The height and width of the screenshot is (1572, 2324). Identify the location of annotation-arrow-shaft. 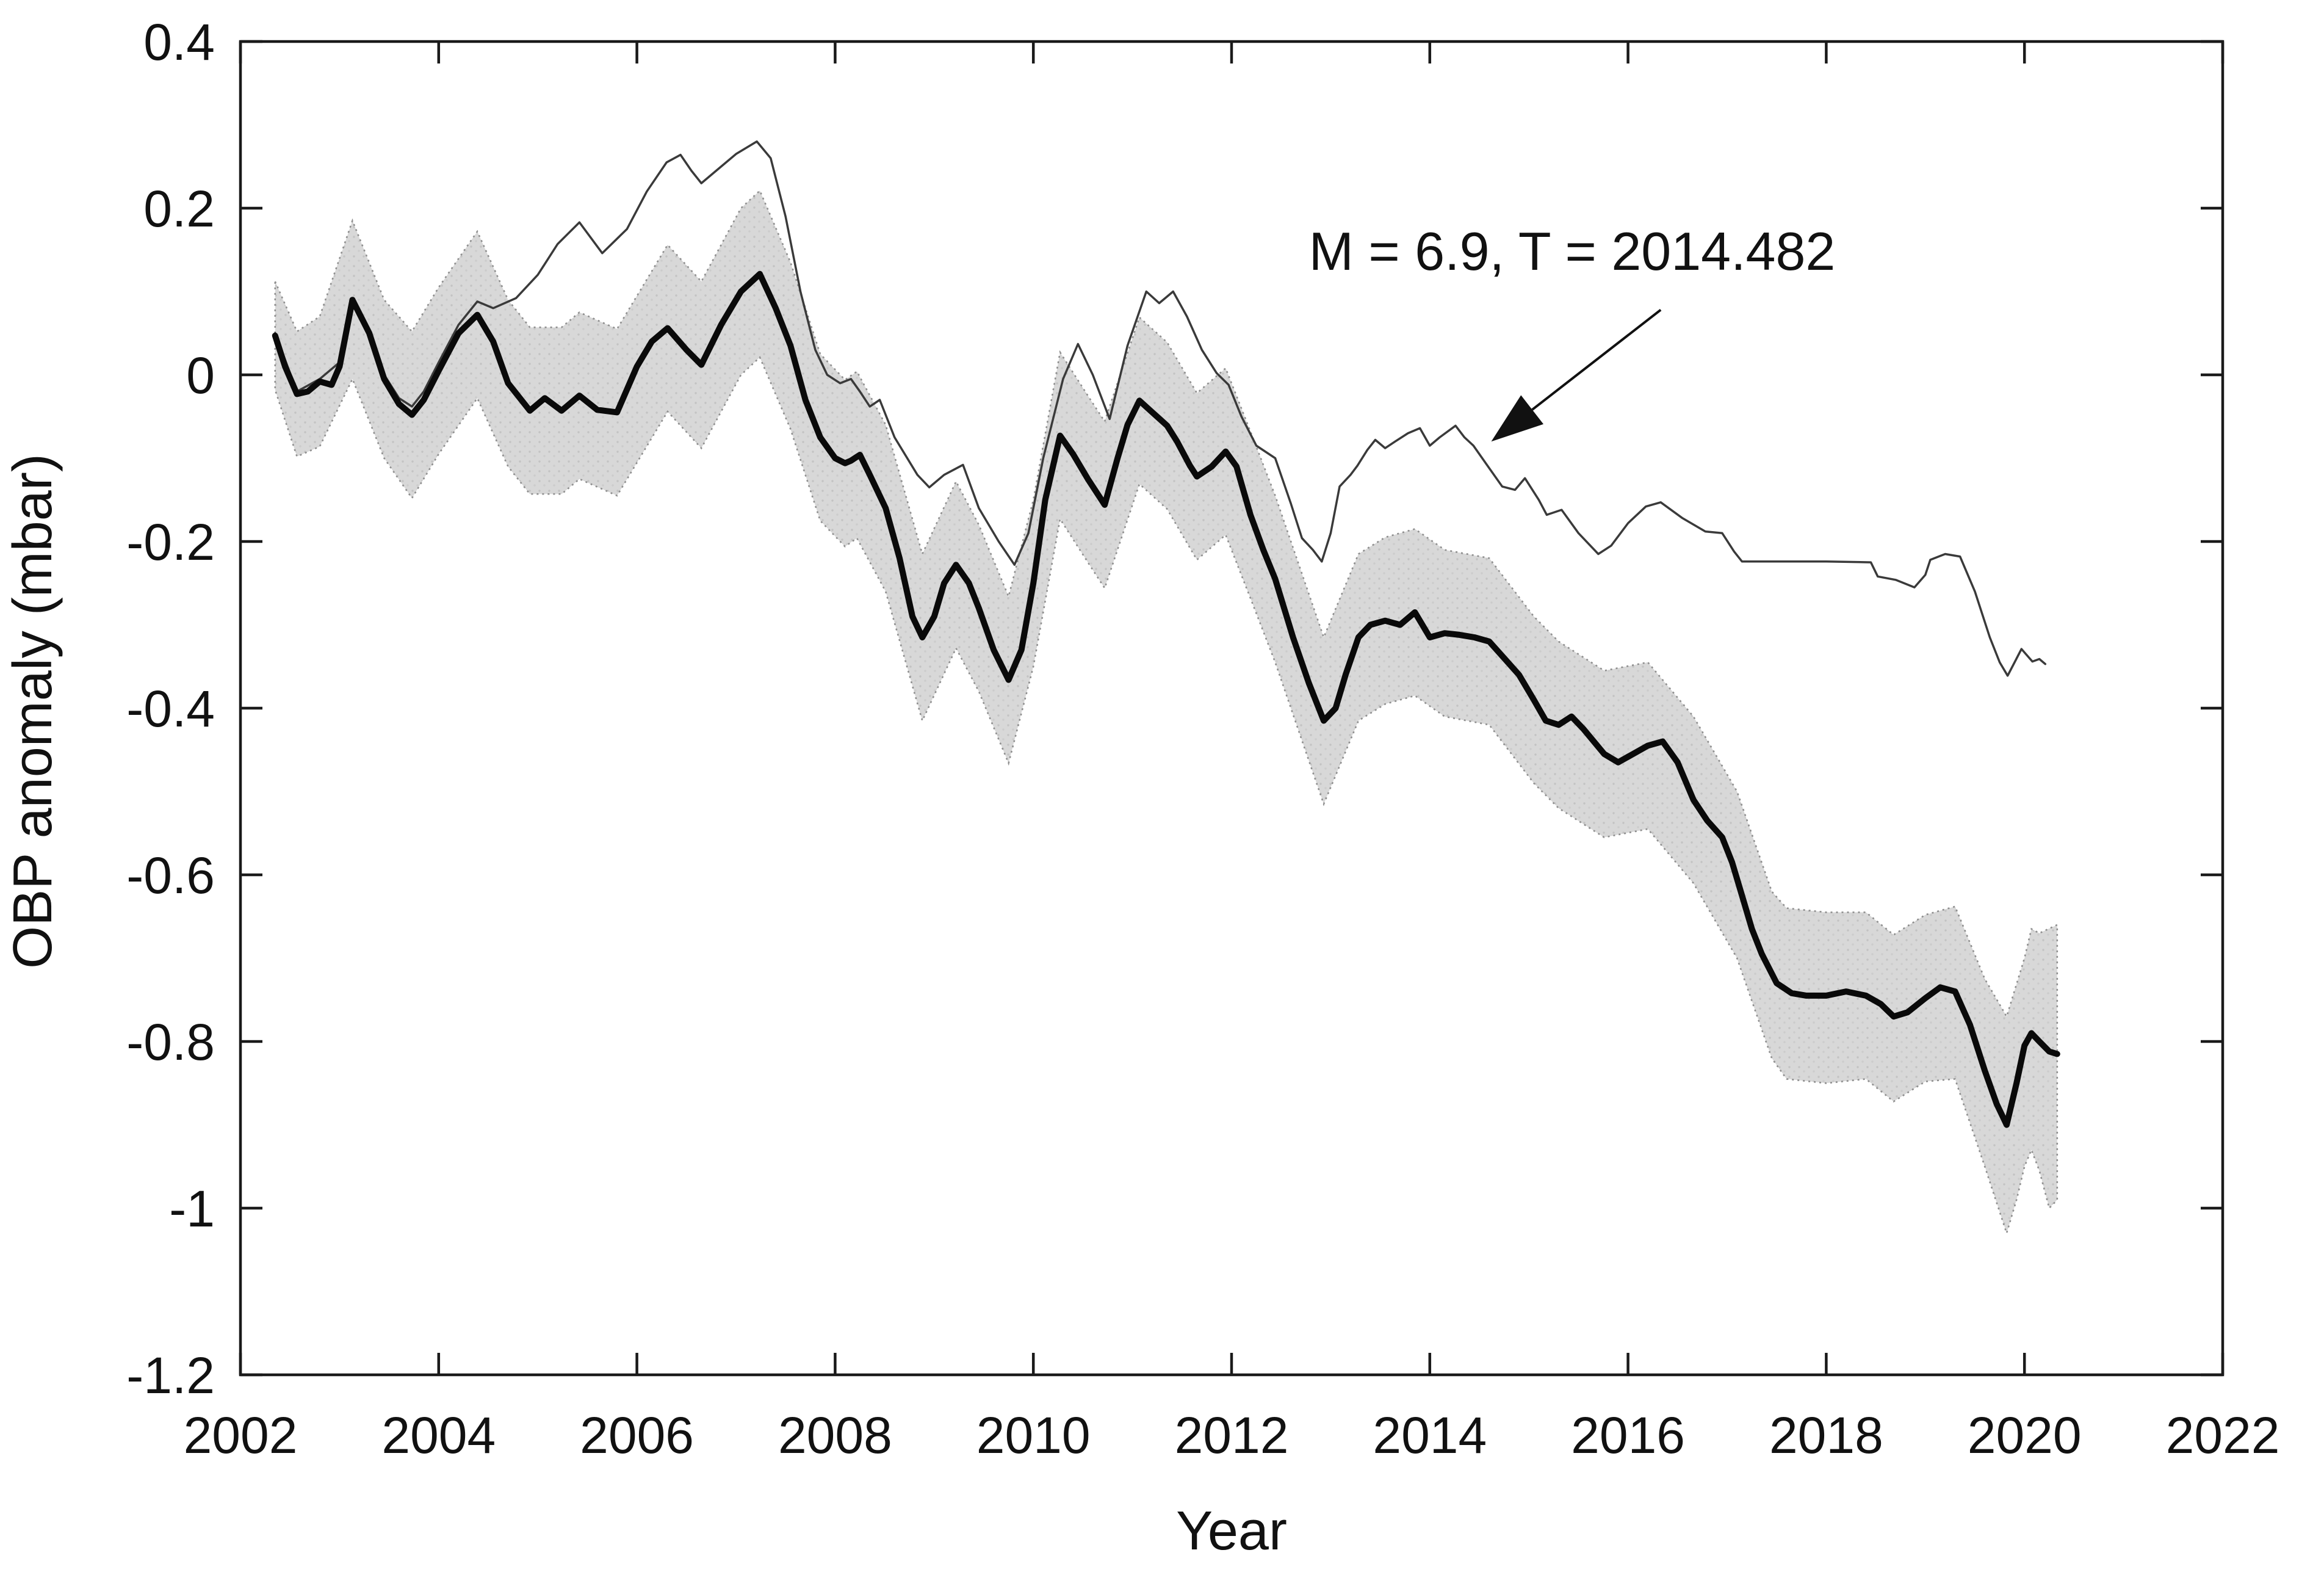
(1597, 359).